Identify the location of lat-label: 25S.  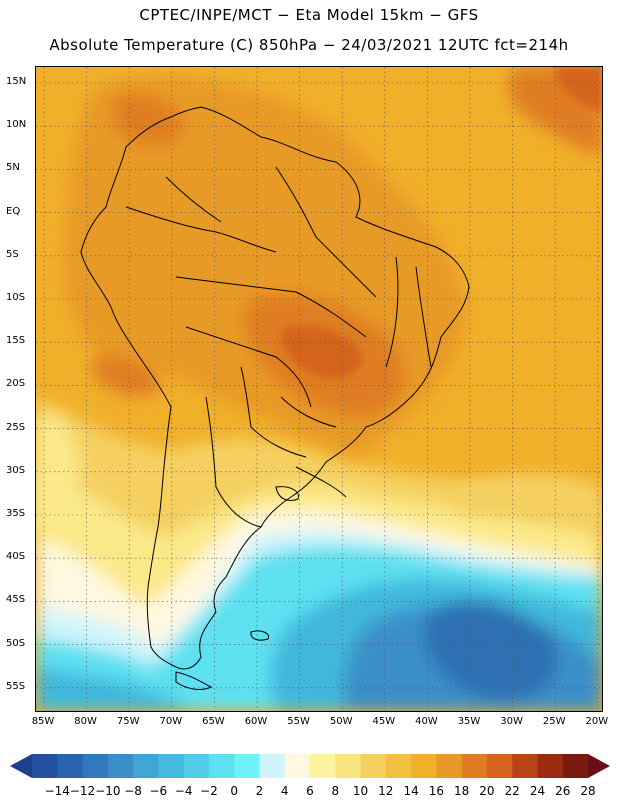
(16, 427).